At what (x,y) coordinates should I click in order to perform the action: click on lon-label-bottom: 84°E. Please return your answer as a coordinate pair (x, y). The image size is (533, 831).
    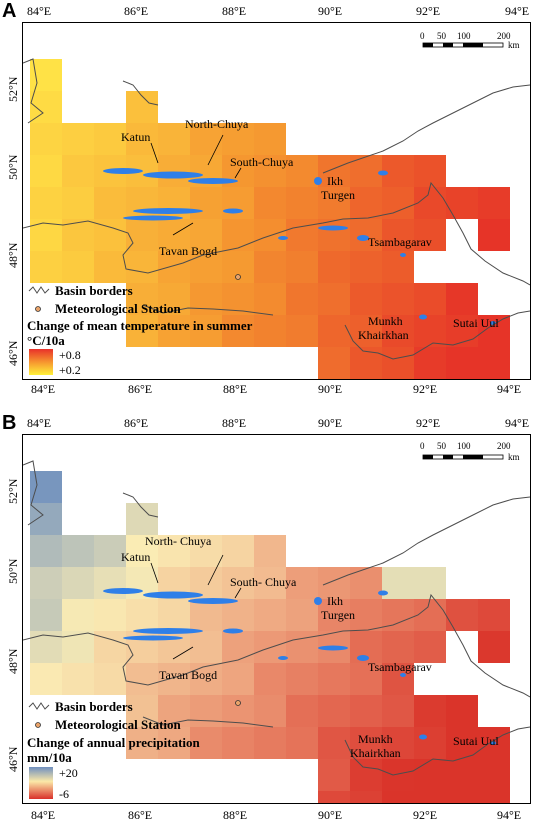
    Looking at the image, I should click on (43, 815).